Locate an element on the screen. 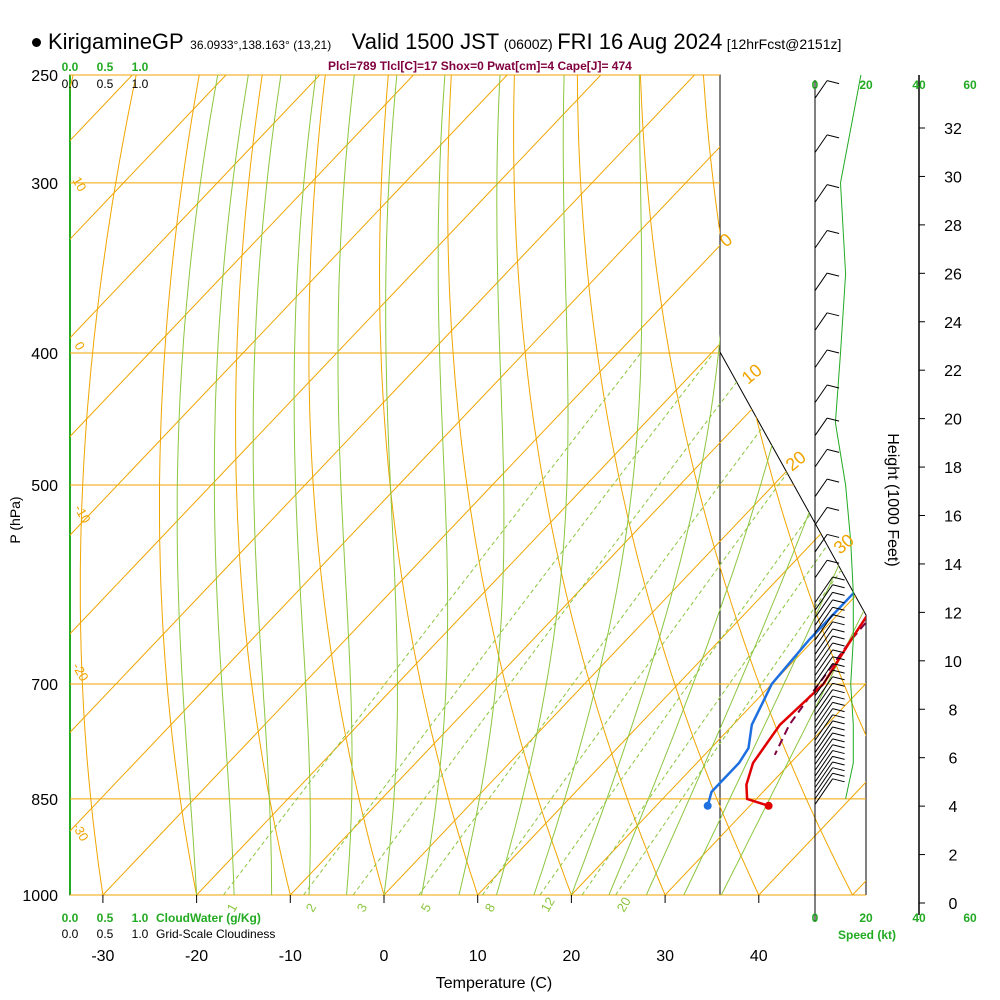 This screenshot has height=1000, width=1000. height-axis-label: Height (1000 Feet) is located at coordinates (892, 499).